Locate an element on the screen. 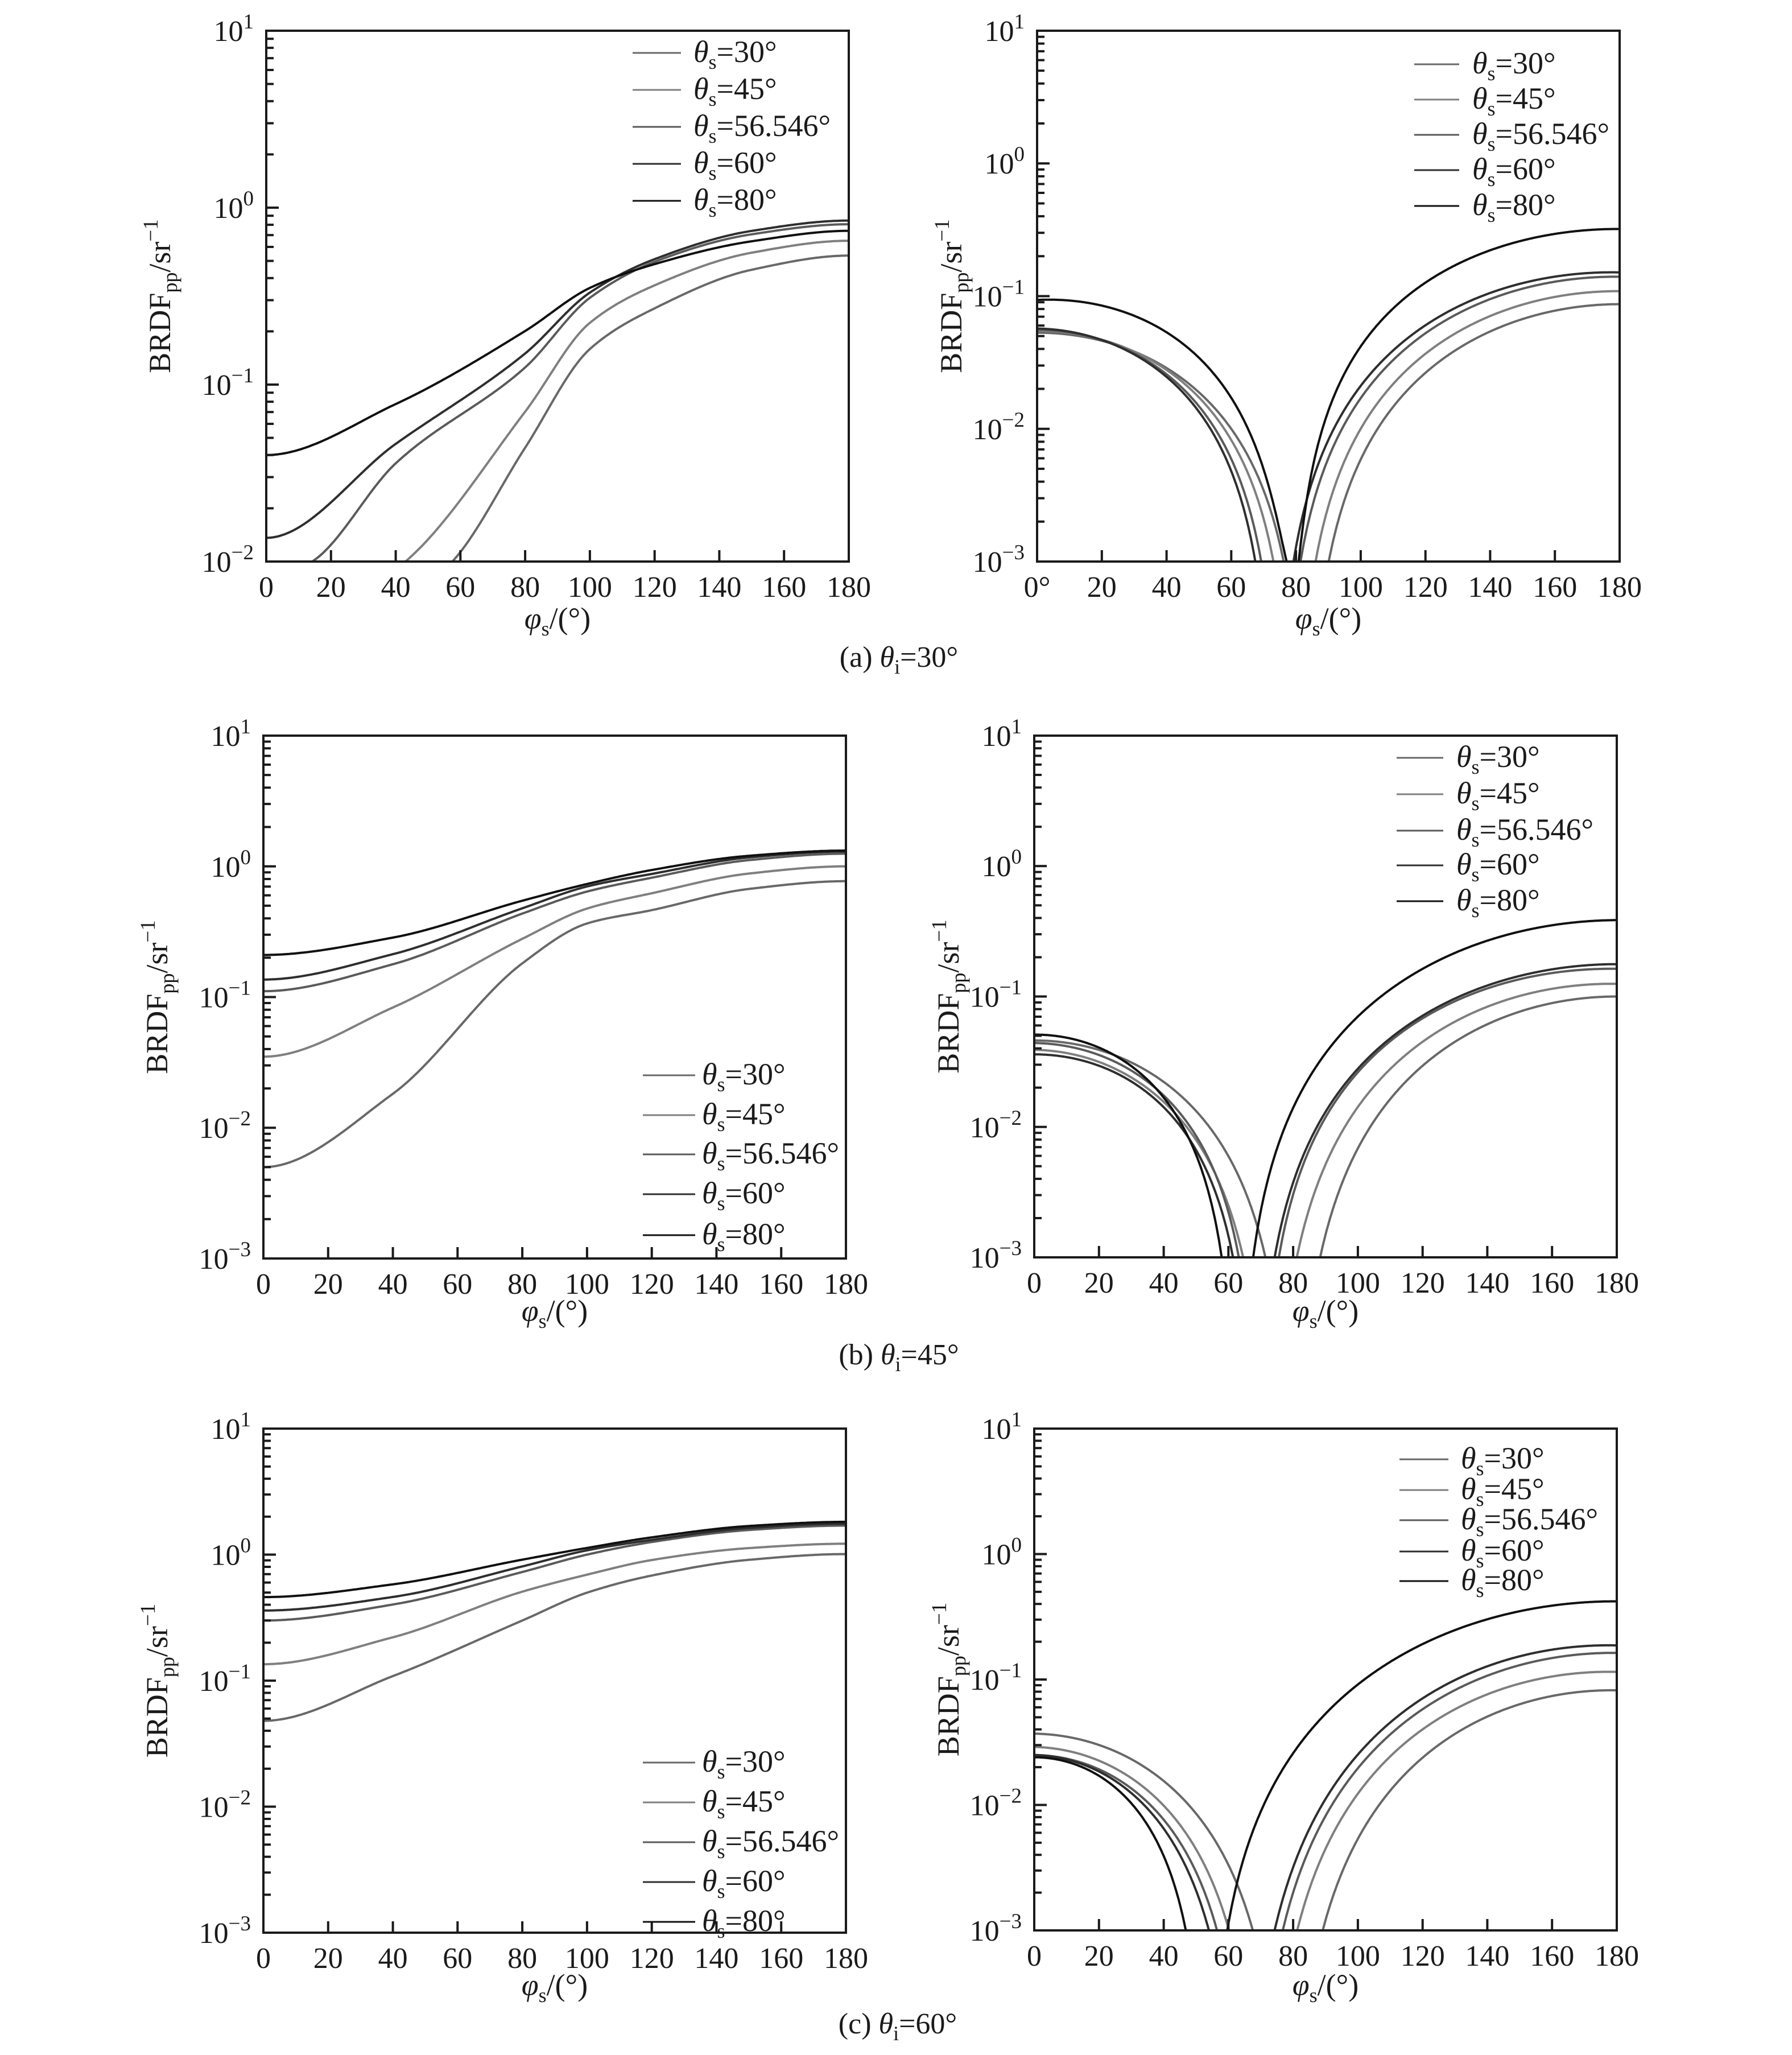 The height and width of the screenshot is (2055, 1792). svg-text: 0° is located at coordinates (1037, 587).